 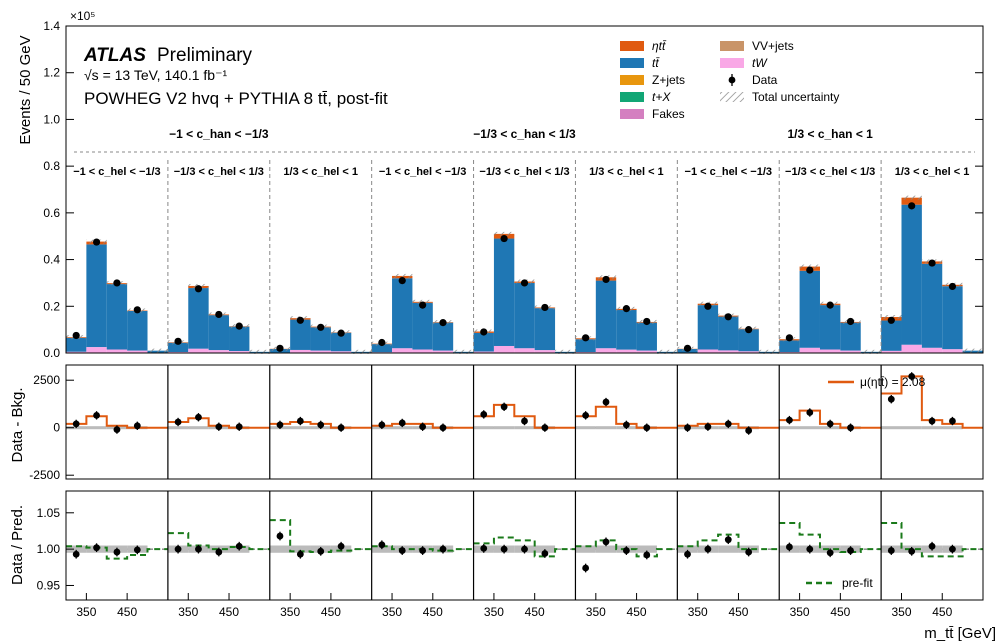 I want to click on legend-label: Total uncertainty, so click(x=795, y=97).